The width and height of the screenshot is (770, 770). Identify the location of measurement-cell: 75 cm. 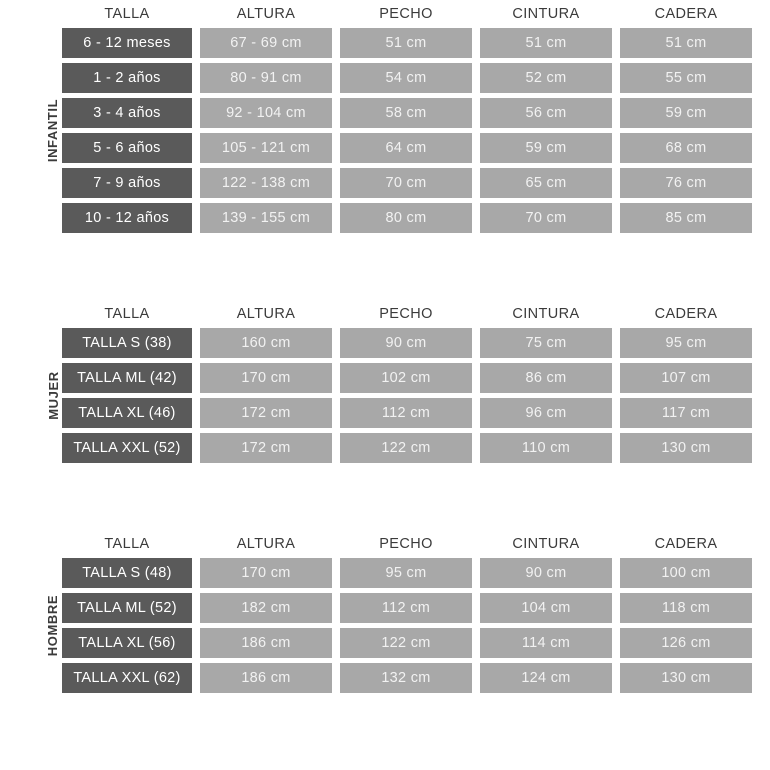
(546, 343).